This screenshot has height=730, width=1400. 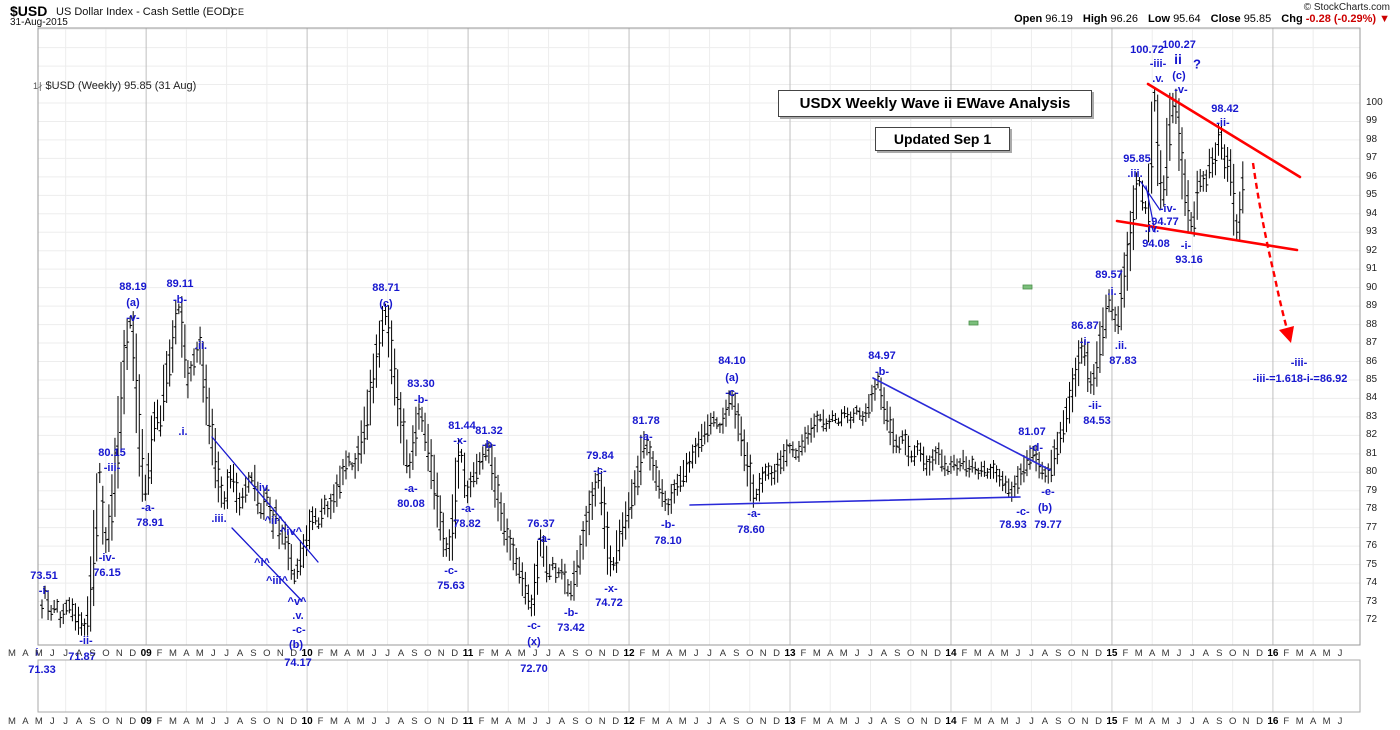 What do you see at coordinates (29, 11) in the screenshot?
I see `symbol: $USD` at bounding box center [29, 11].